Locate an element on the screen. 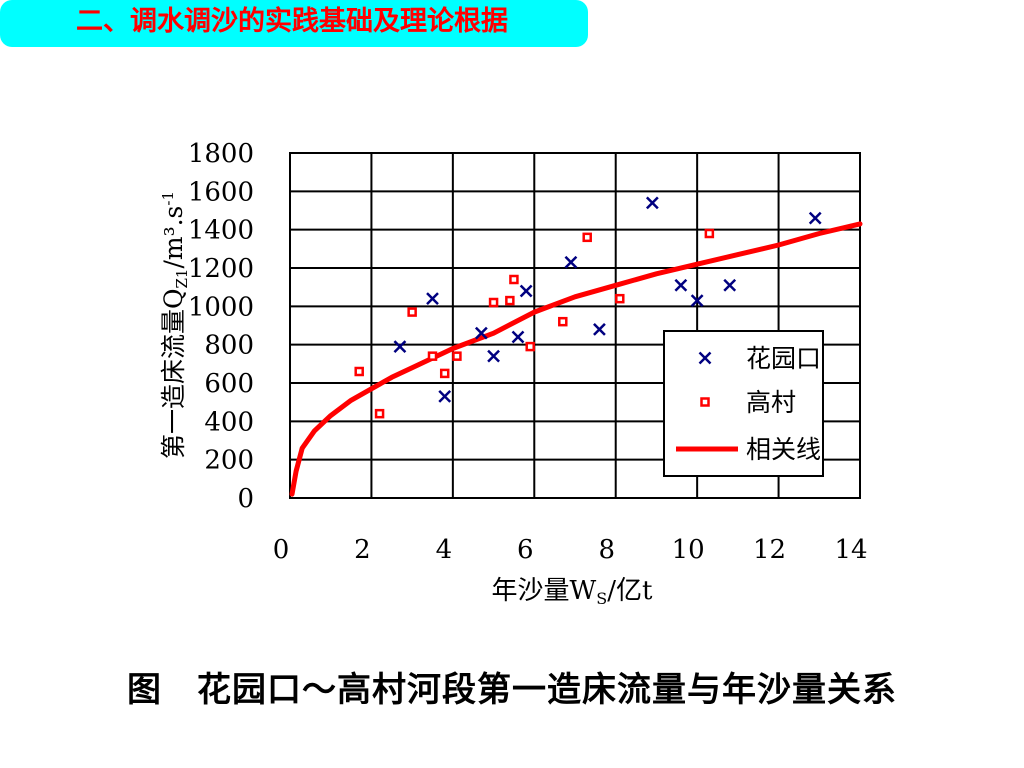  x-tick-label: 4 is located at coordinates (444, 550).